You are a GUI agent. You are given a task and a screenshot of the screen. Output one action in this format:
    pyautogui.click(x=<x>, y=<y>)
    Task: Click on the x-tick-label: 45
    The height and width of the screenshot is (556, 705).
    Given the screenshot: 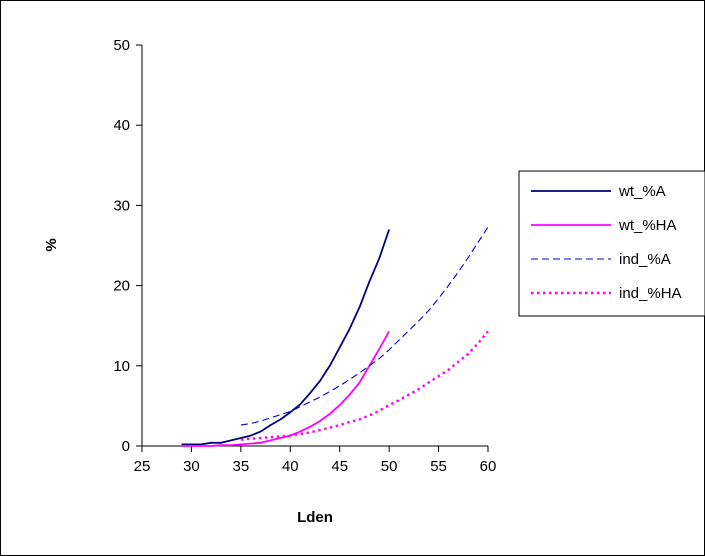 What is the action you would take?
    pyautogui.click(x=339, y=466)
    